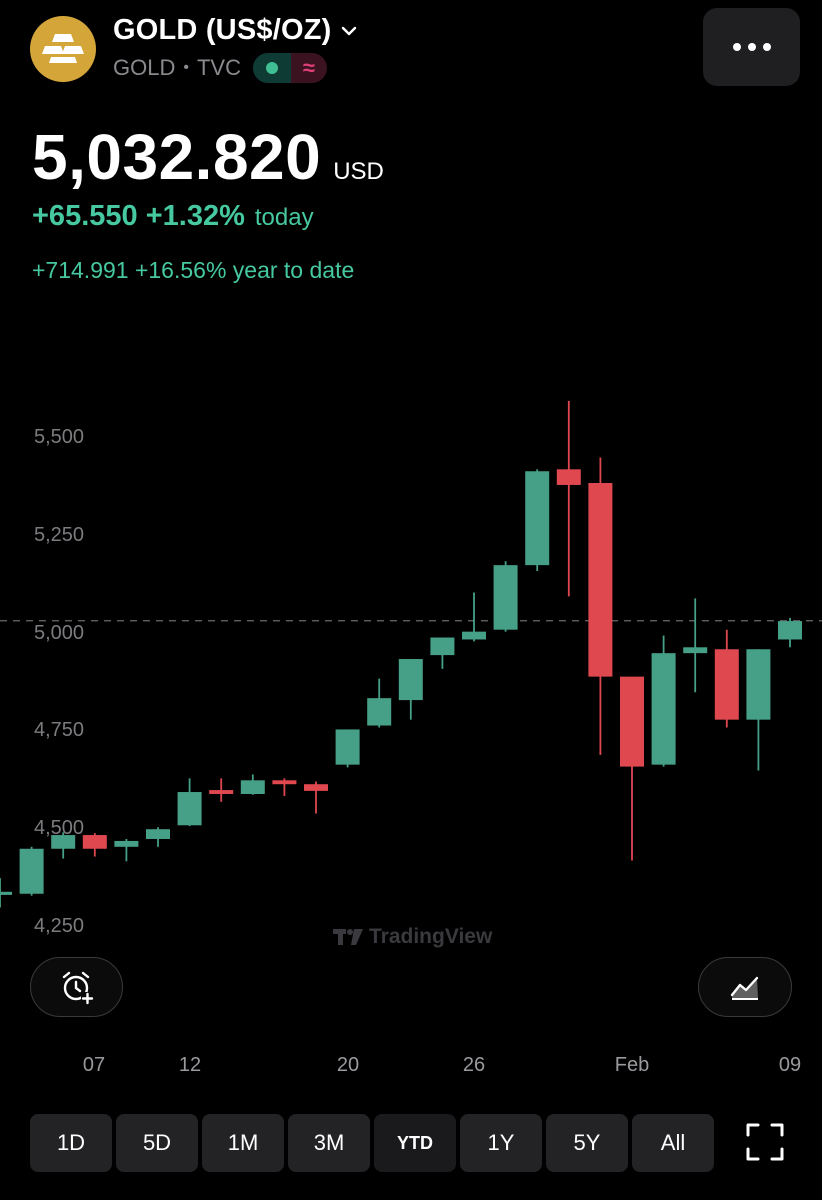  I want to click on last-price: 5,032.820, so click(177, 157).